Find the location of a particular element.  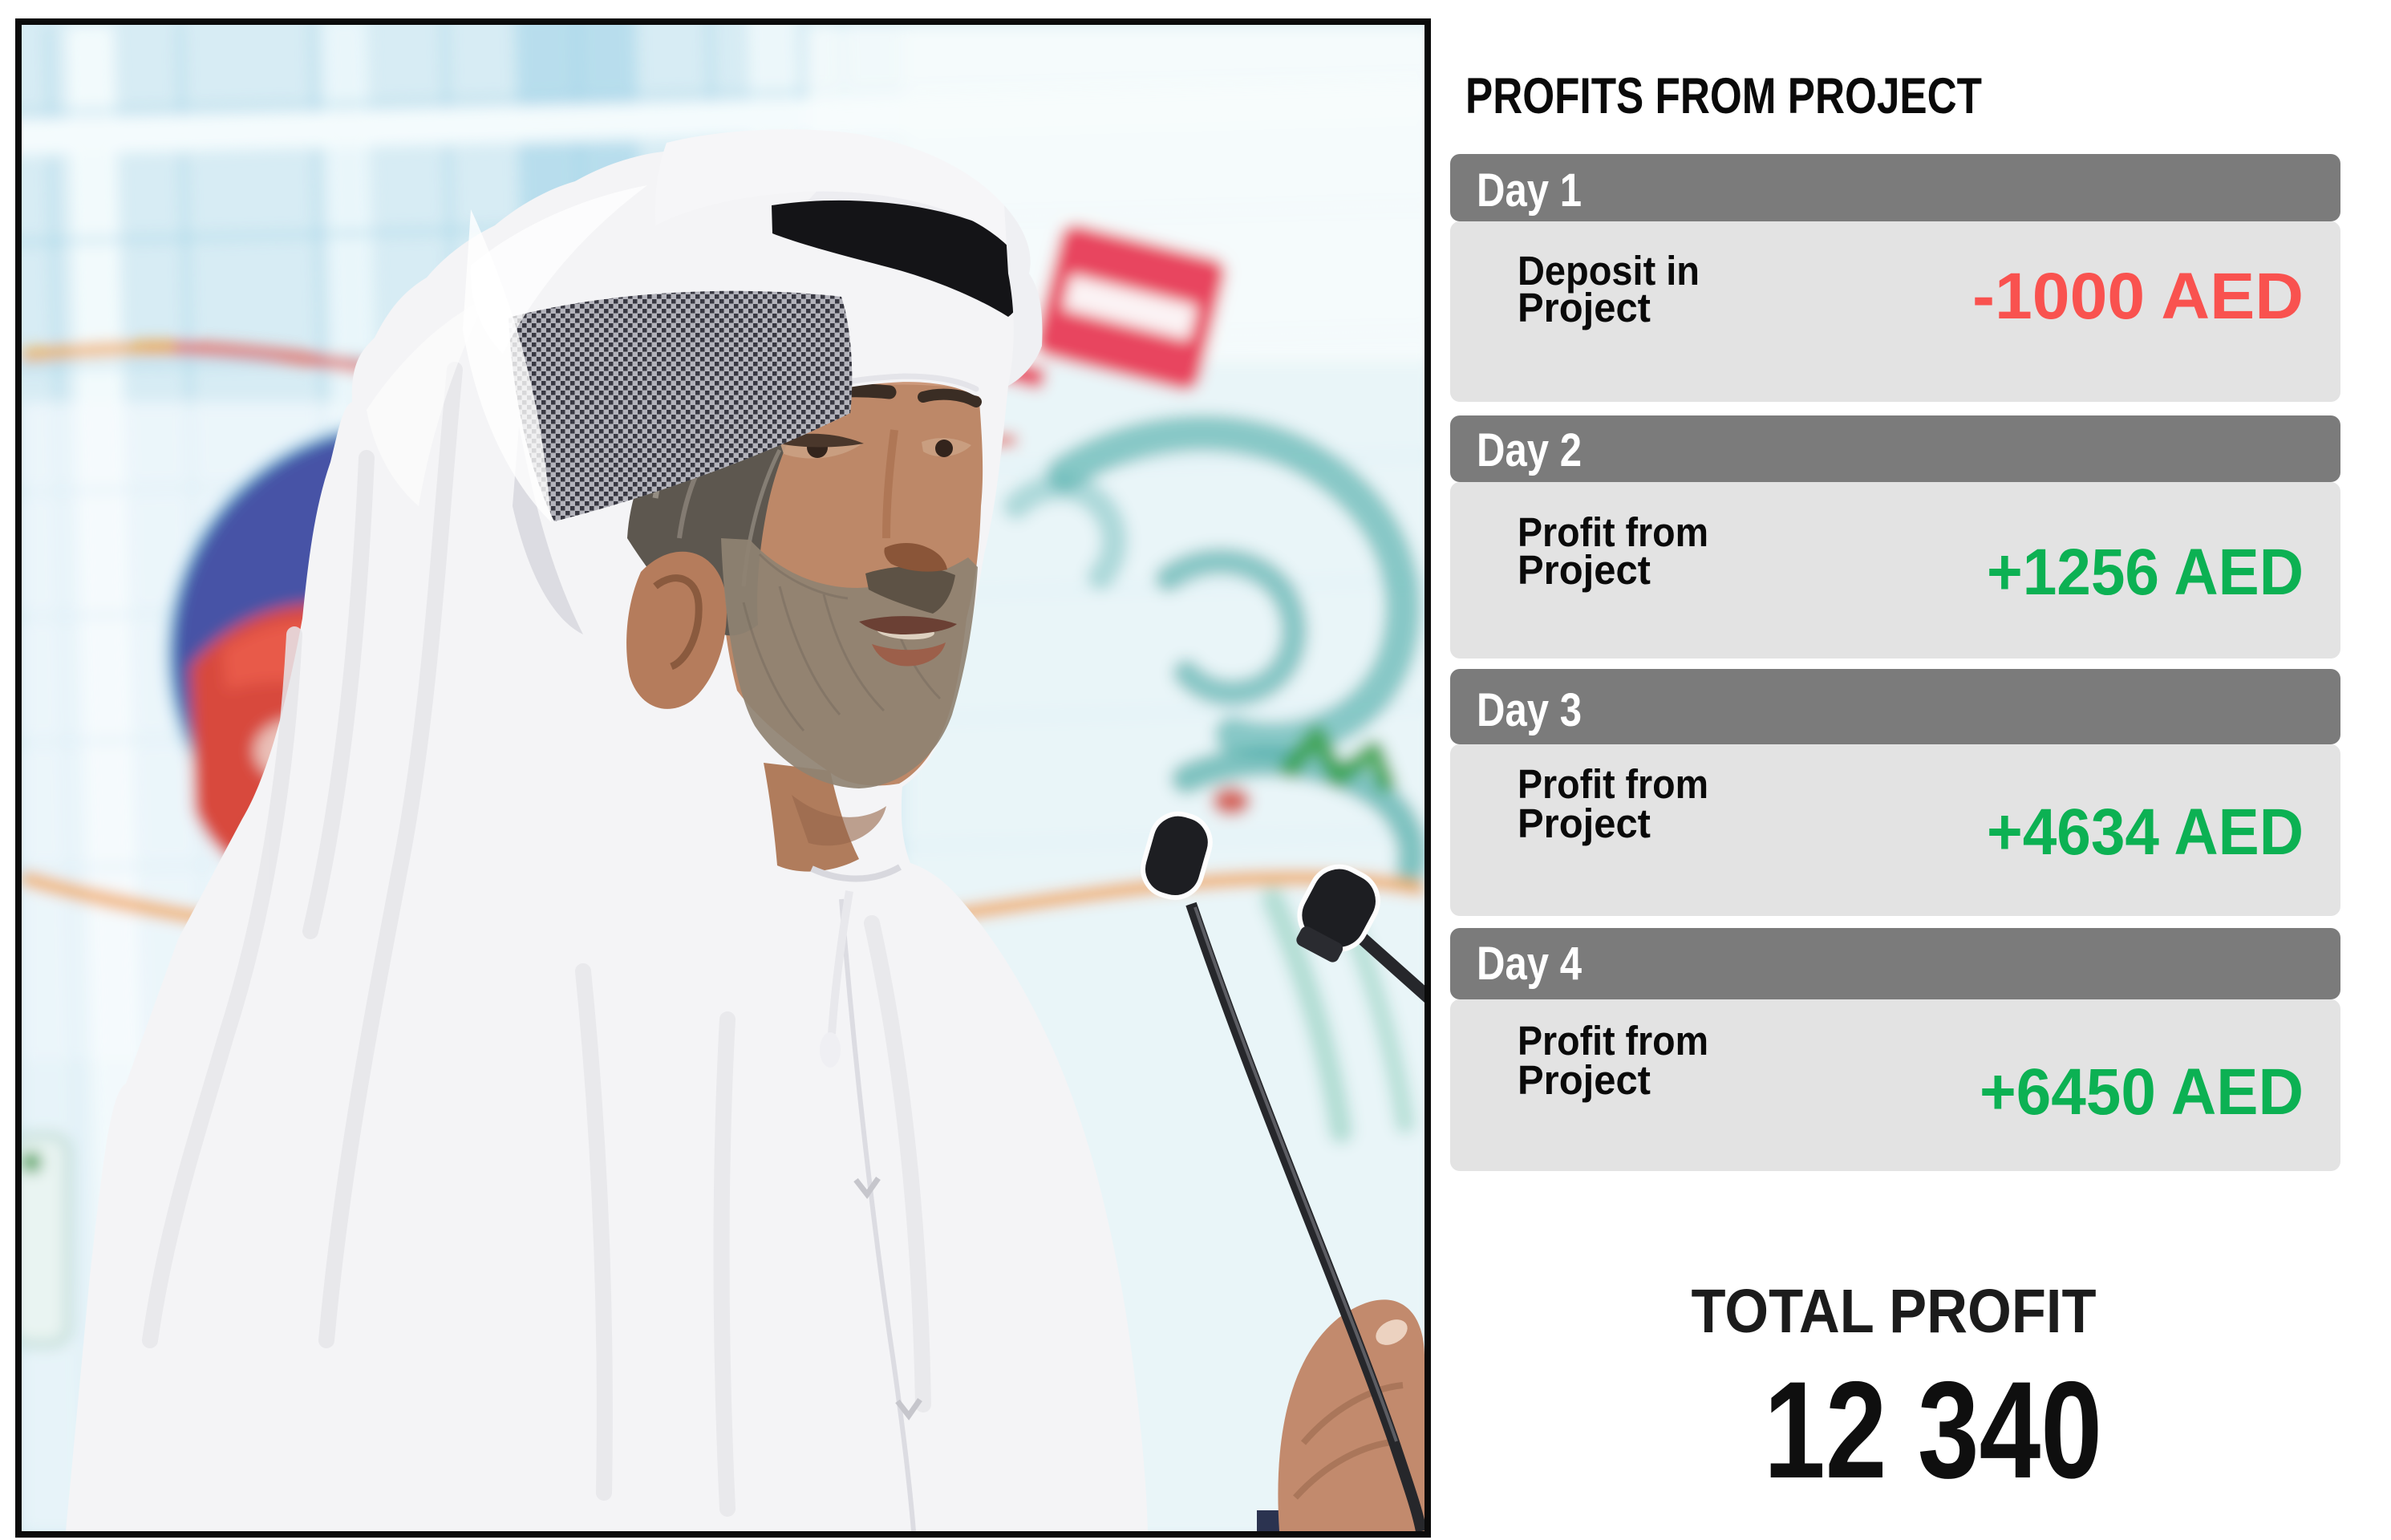

svg-text: Day 2 is located at coordinates (1529, 450).